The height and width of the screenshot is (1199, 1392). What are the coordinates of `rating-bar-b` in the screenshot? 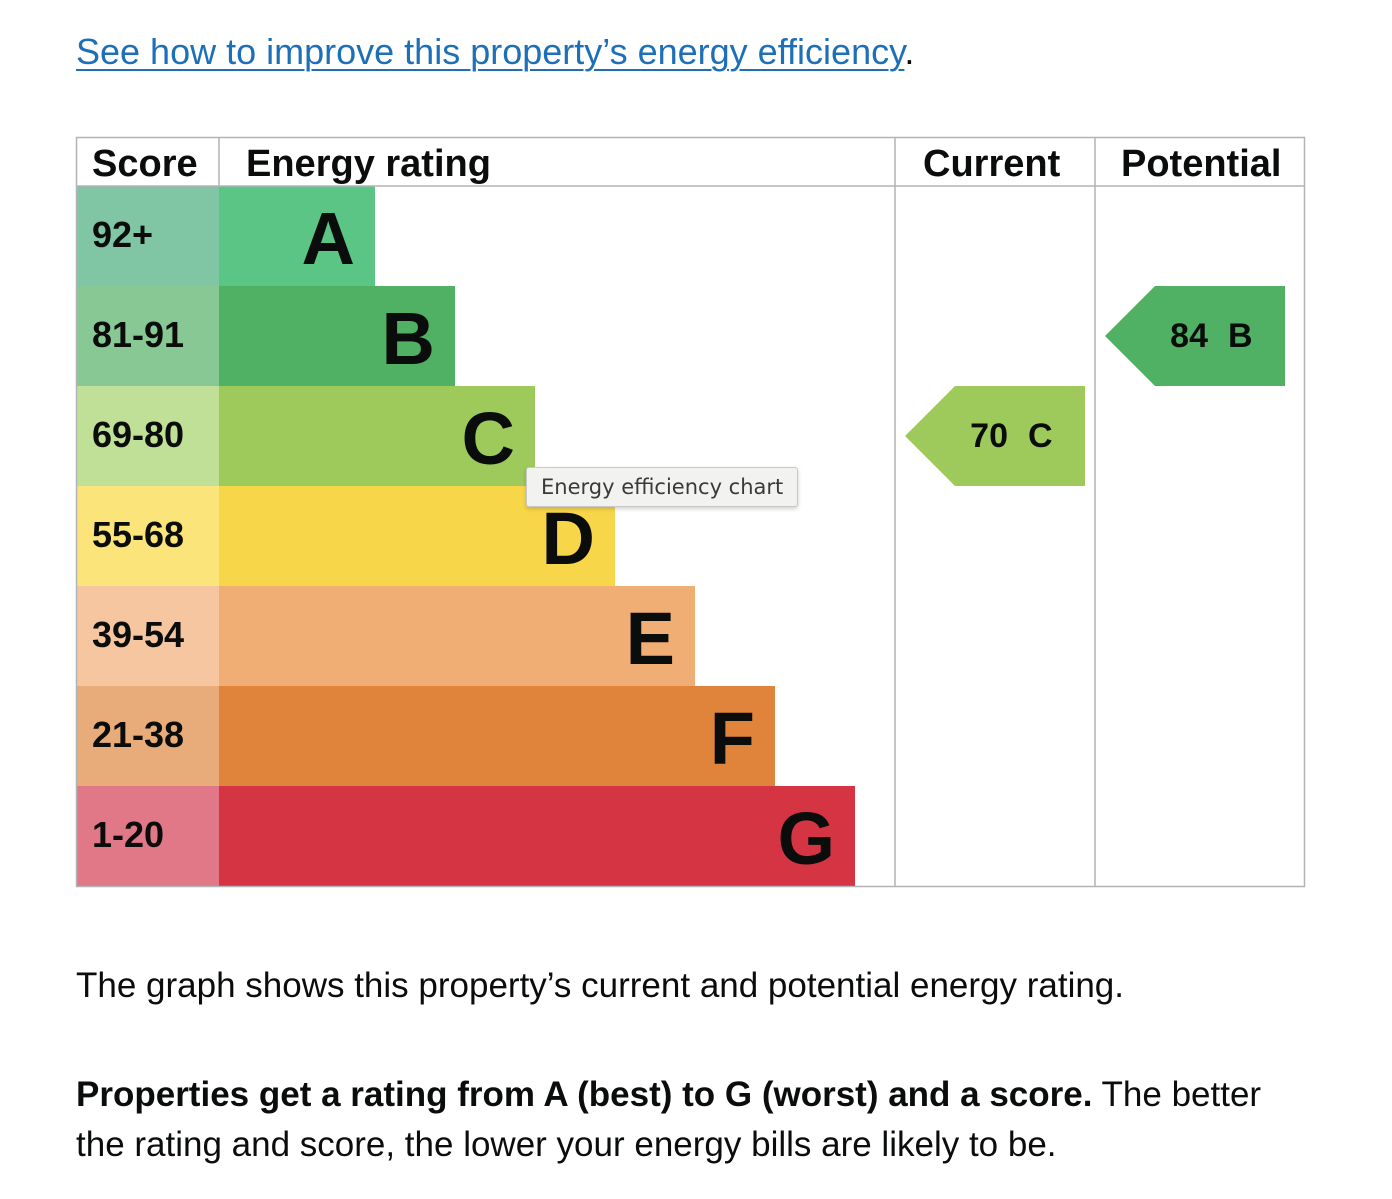 It's located at (337, 336).